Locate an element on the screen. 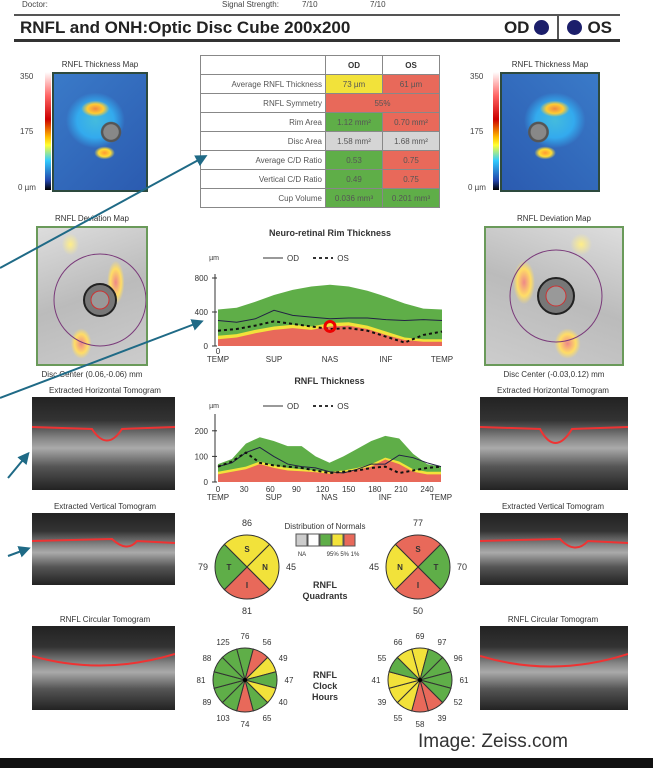  od-thickness-map-title: RNFL Thickness Map is located at coordinates (100, 64).